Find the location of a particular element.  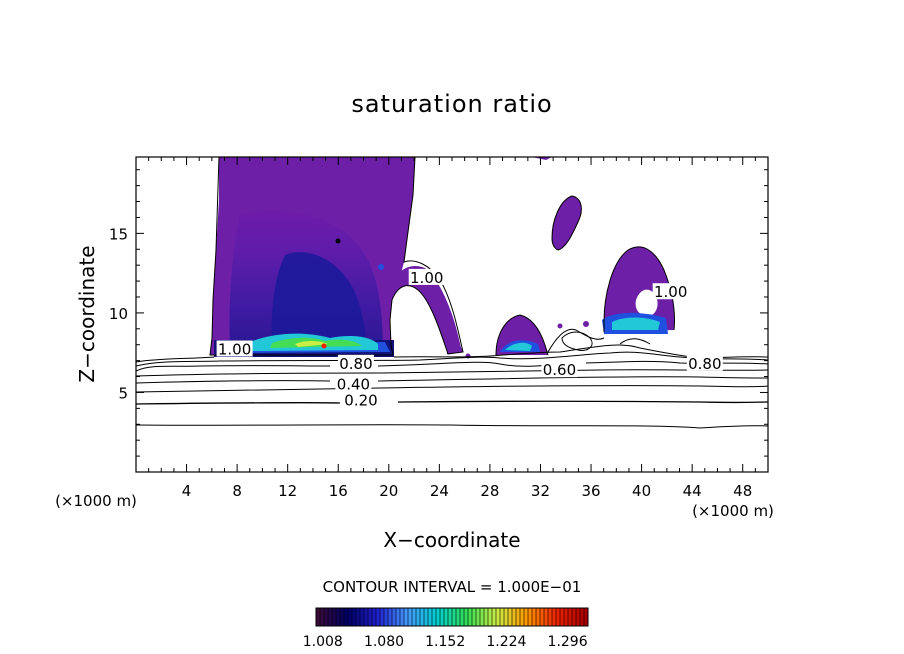

y-axis-label: Z−coordinate is located at coordinates (87, 313).